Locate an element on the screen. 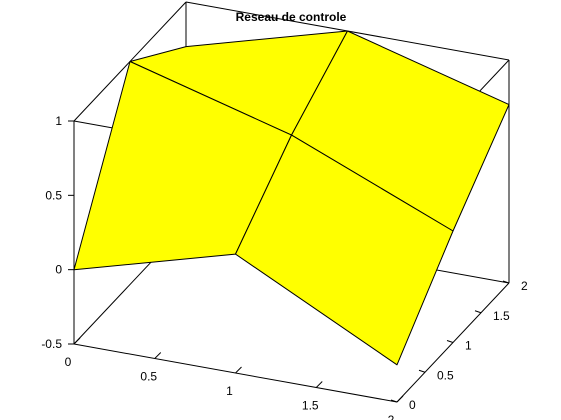  x-tick-label: 0 is located at coordinates (68, 362).